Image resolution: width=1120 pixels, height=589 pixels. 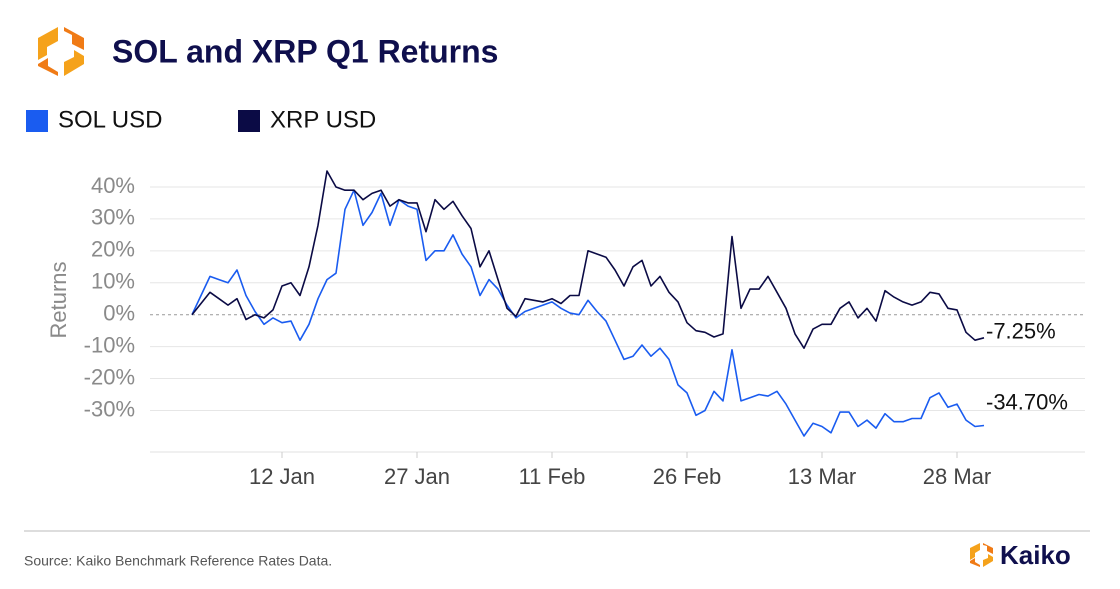 I want to click on x-tick-label: 28 Mar, so click(x=957, y=476).